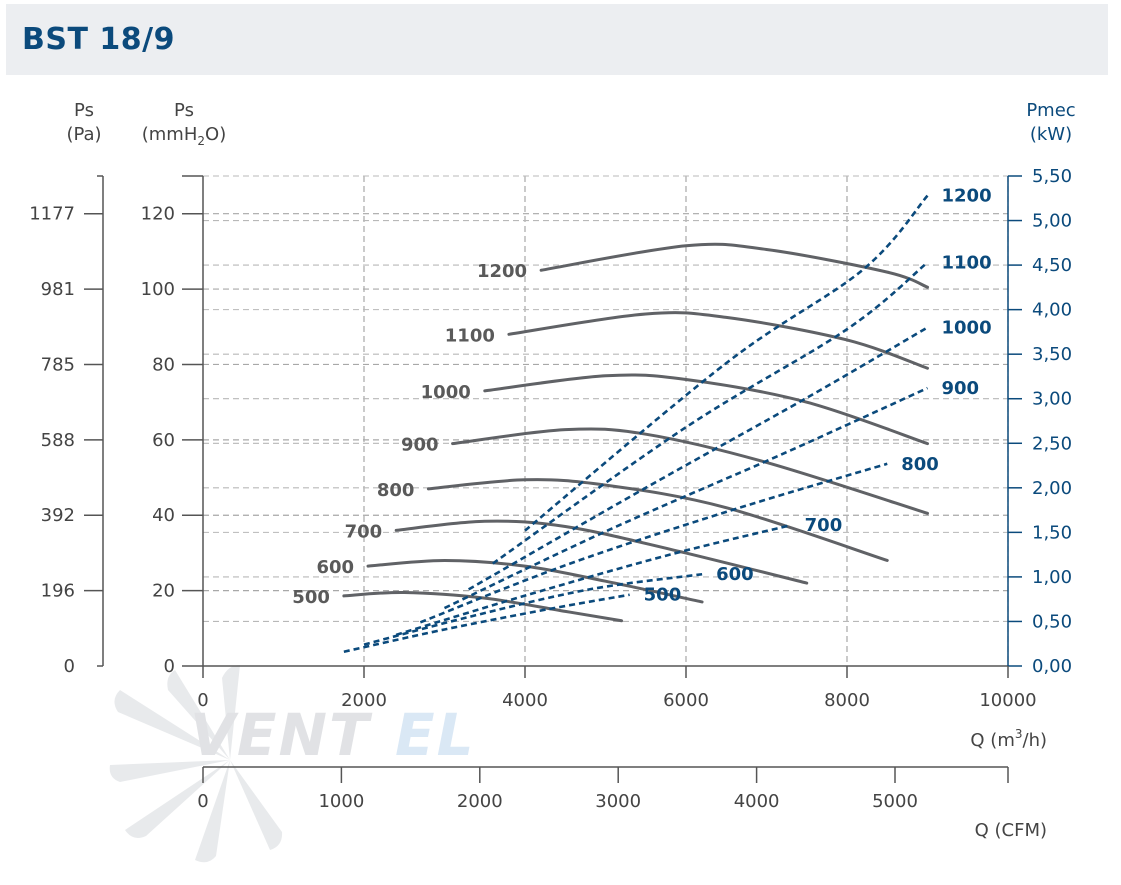 The height and width of the screenshot is (885, 1121). I want to click on q-cfm-tick-label: 5000, so click(895, 801).